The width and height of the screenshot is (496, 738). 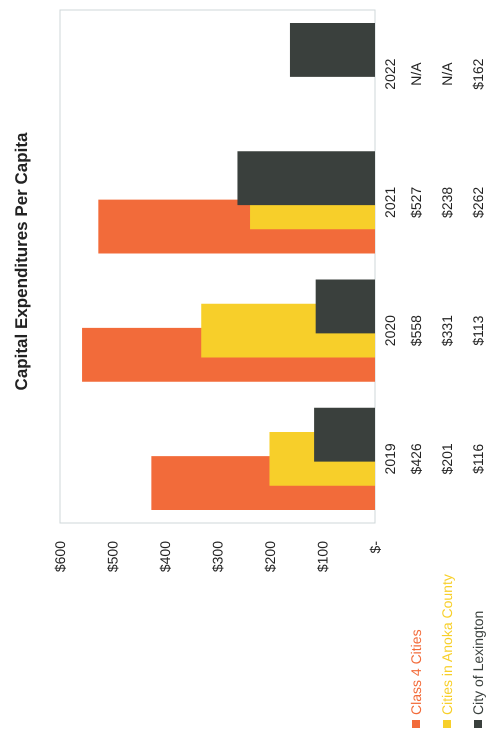 What do you see at coordinates (447, 644) in the screenshot?
I see `text: Cities in Anoka County` at bounding box center [447, 644].